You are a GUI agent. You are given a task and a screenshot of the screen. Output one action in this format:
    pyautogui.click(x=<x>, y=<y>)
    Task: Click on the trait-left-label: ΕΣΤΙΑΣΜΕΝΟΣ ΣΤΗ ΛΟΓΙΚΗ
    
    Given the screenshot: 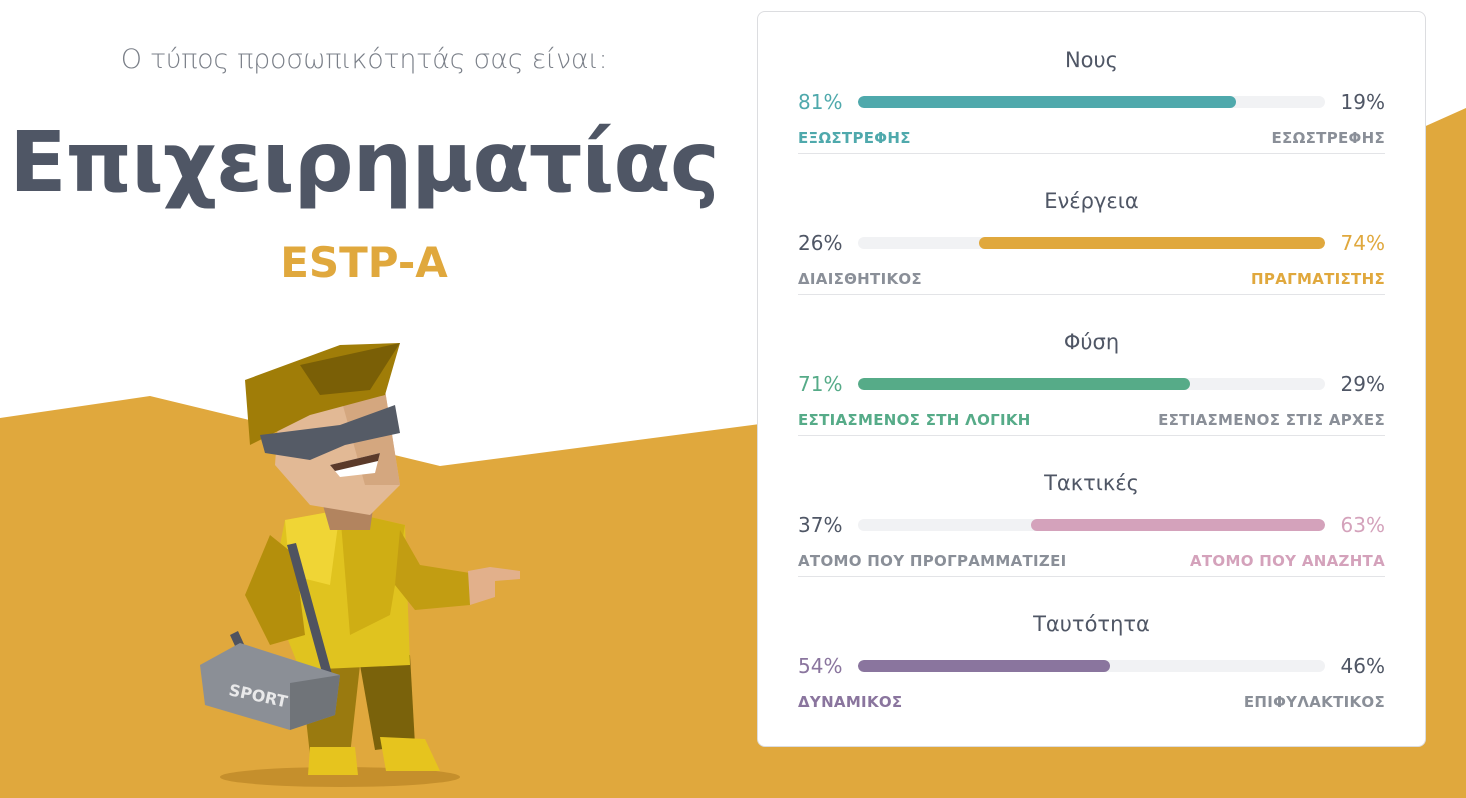 What is the action you would take?
    pyautogui.click(x=914, y=420)
    